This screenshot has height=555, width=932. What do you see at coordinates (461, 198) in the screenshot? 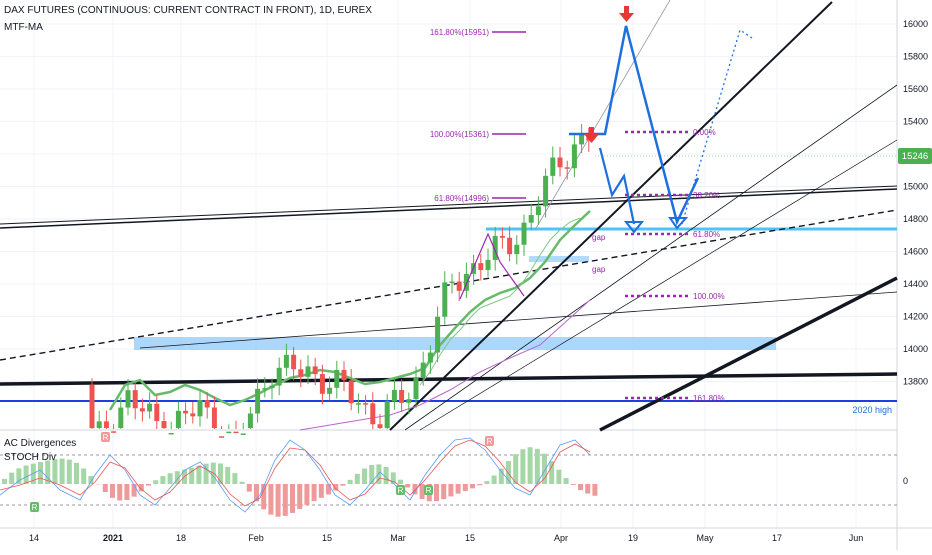
I see `fib-up-label: 61.80%(14996)` at bounding box center [461, 198].